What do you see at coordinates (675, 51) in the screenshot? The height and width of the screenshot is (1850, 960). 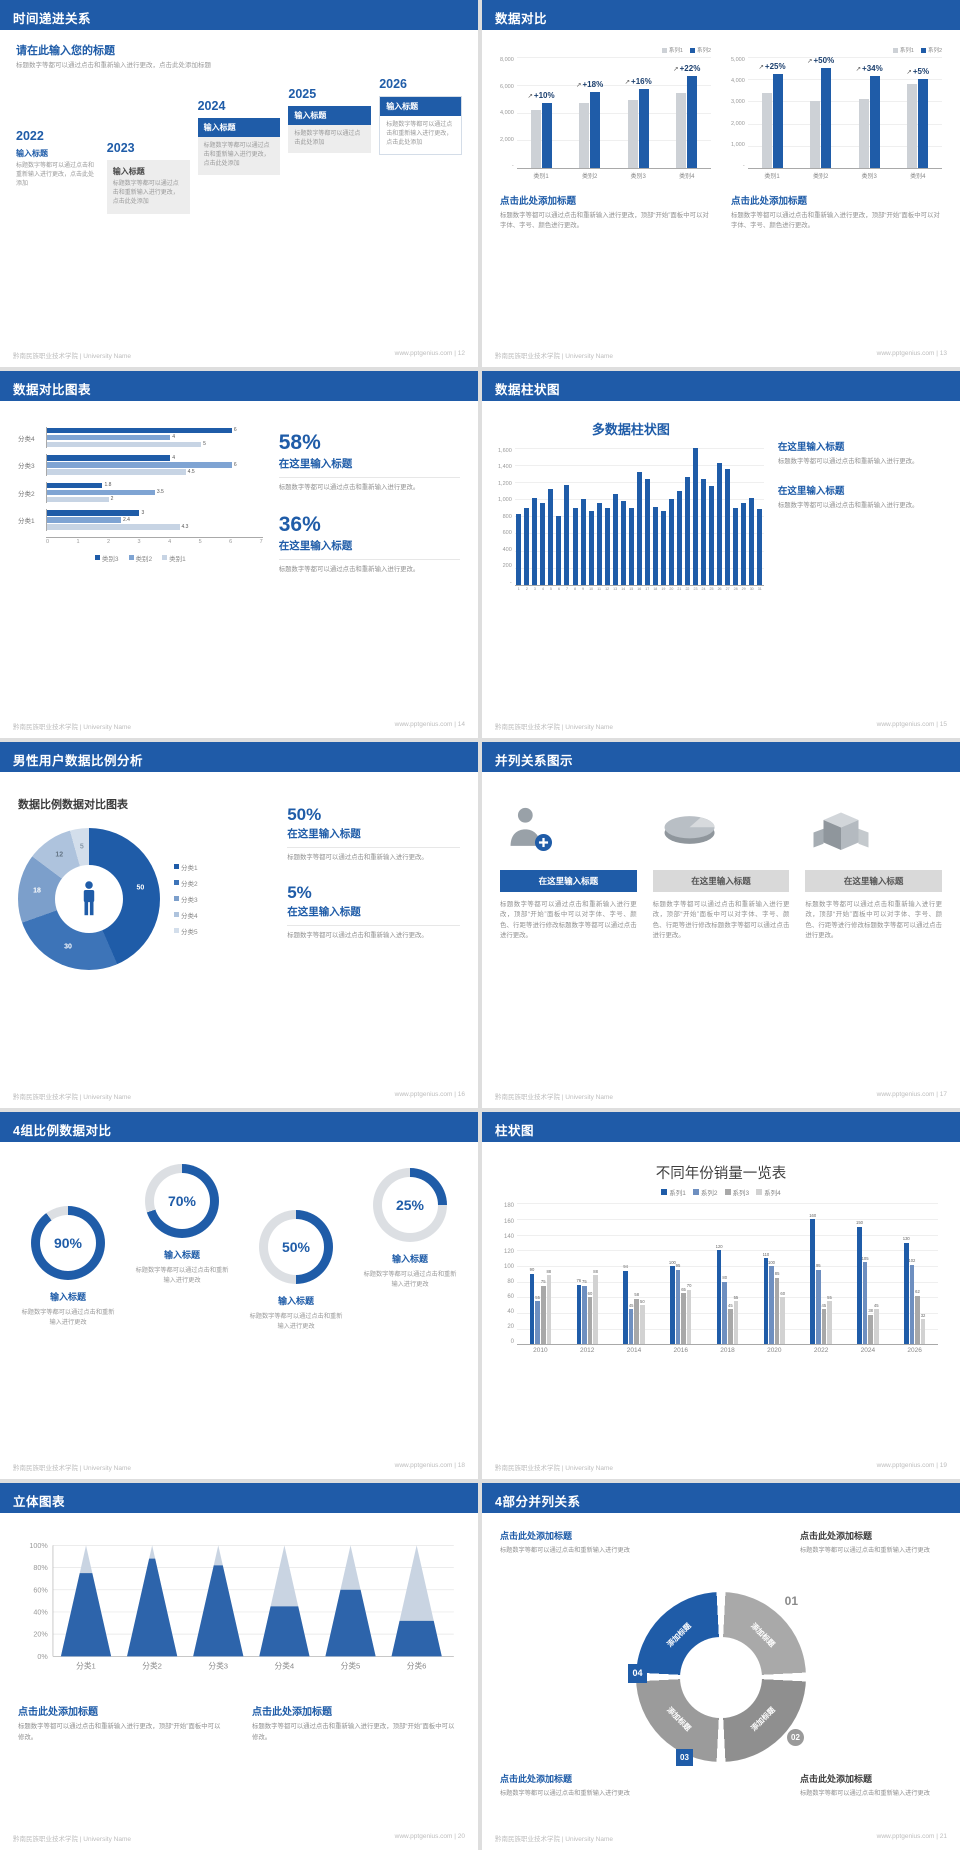 I see `lg-lb: 系列1` at bounding box center [675, 51].